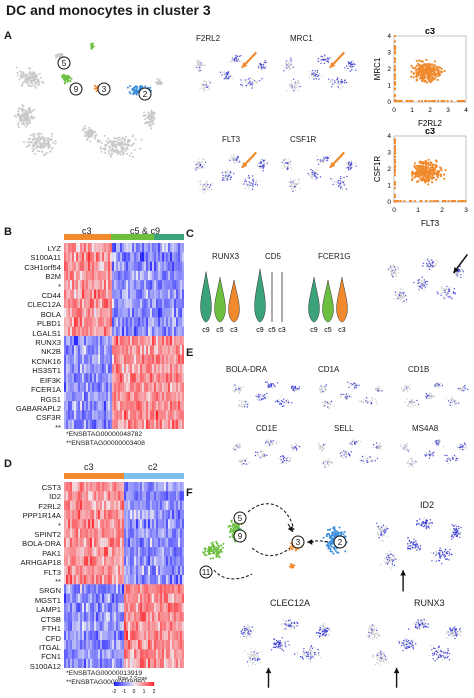  I want to click on feature-gene-runx3: RUNX3, so click(429, 603).